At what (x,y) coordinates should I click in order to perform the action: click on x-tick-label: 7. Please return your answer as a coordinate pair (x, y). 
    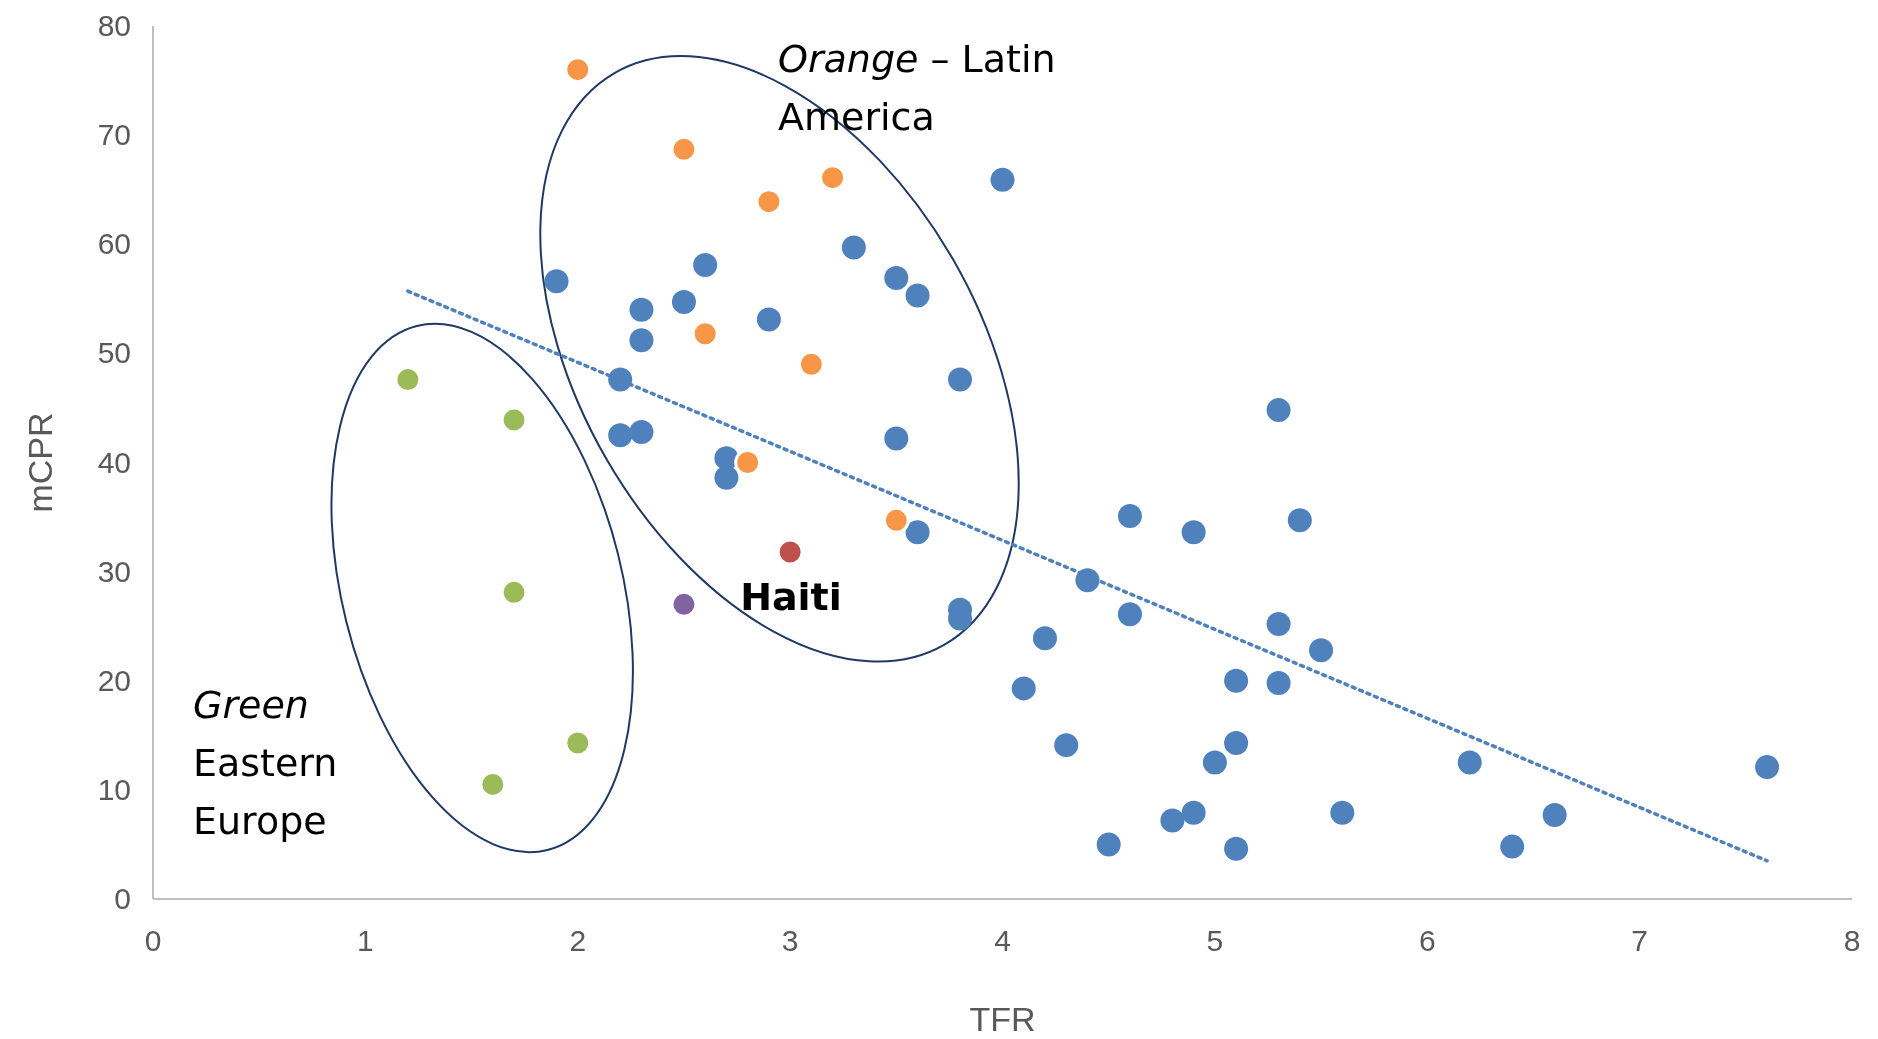
    Looking at the image, I should click on (1639, 940).